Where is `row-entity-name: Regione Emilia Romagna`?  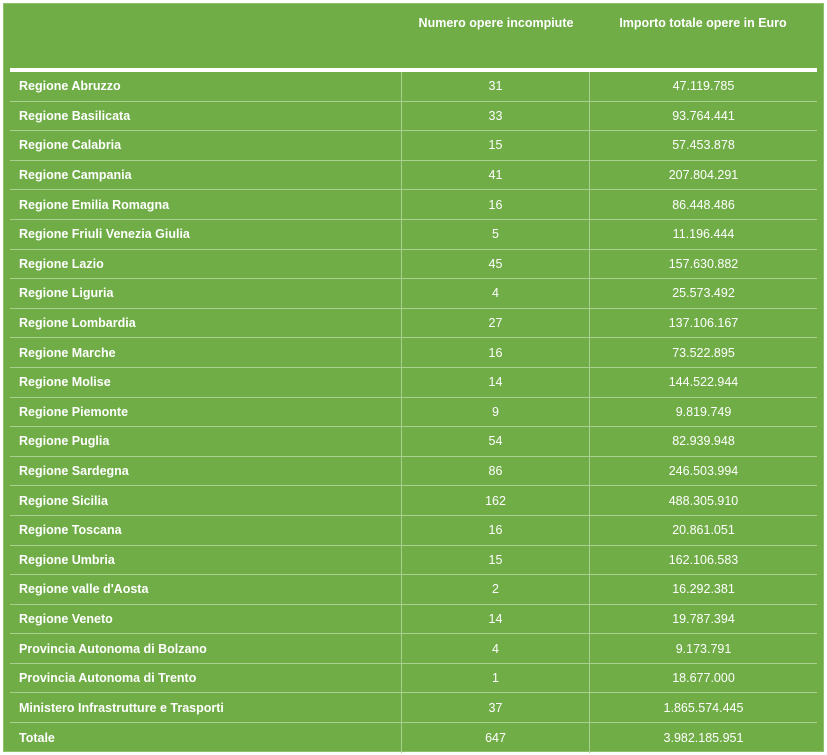
row-entity-name: Regione Emilia Romagna is located at coordinates (206, 204).